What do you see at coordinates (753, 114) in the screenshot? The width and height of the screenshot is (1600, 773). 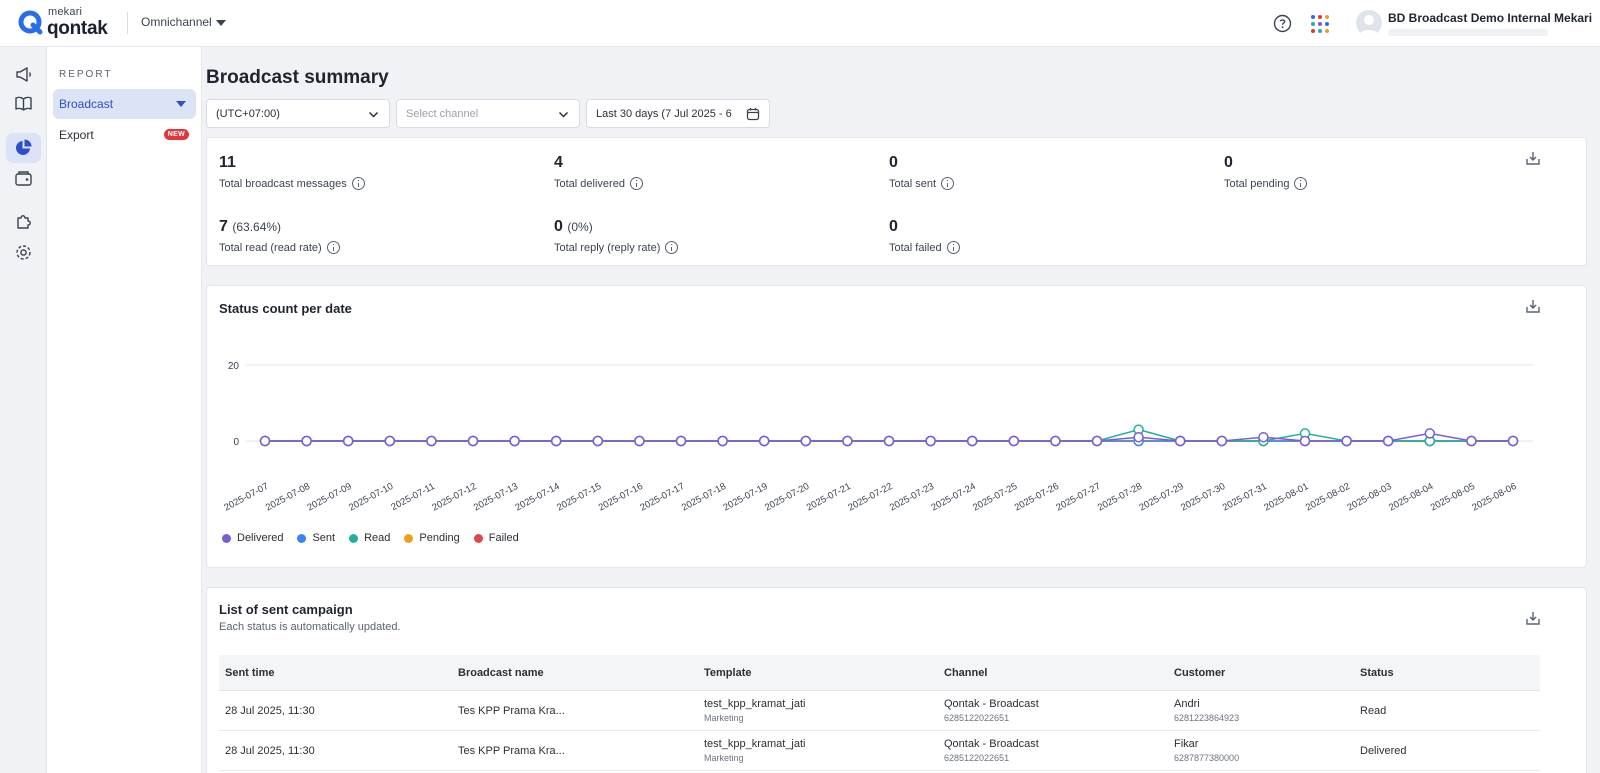 I see `calendar-icon` at bounding box center [753, 114].